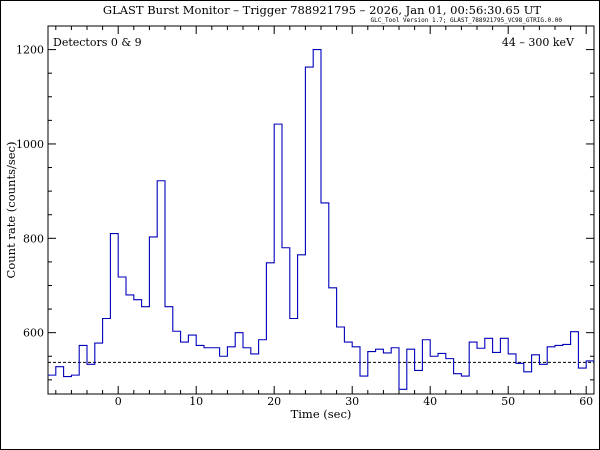 The height and width of the screenshot is (450, 600). I want to click on x-tick-label: 30, so click(352, 401).